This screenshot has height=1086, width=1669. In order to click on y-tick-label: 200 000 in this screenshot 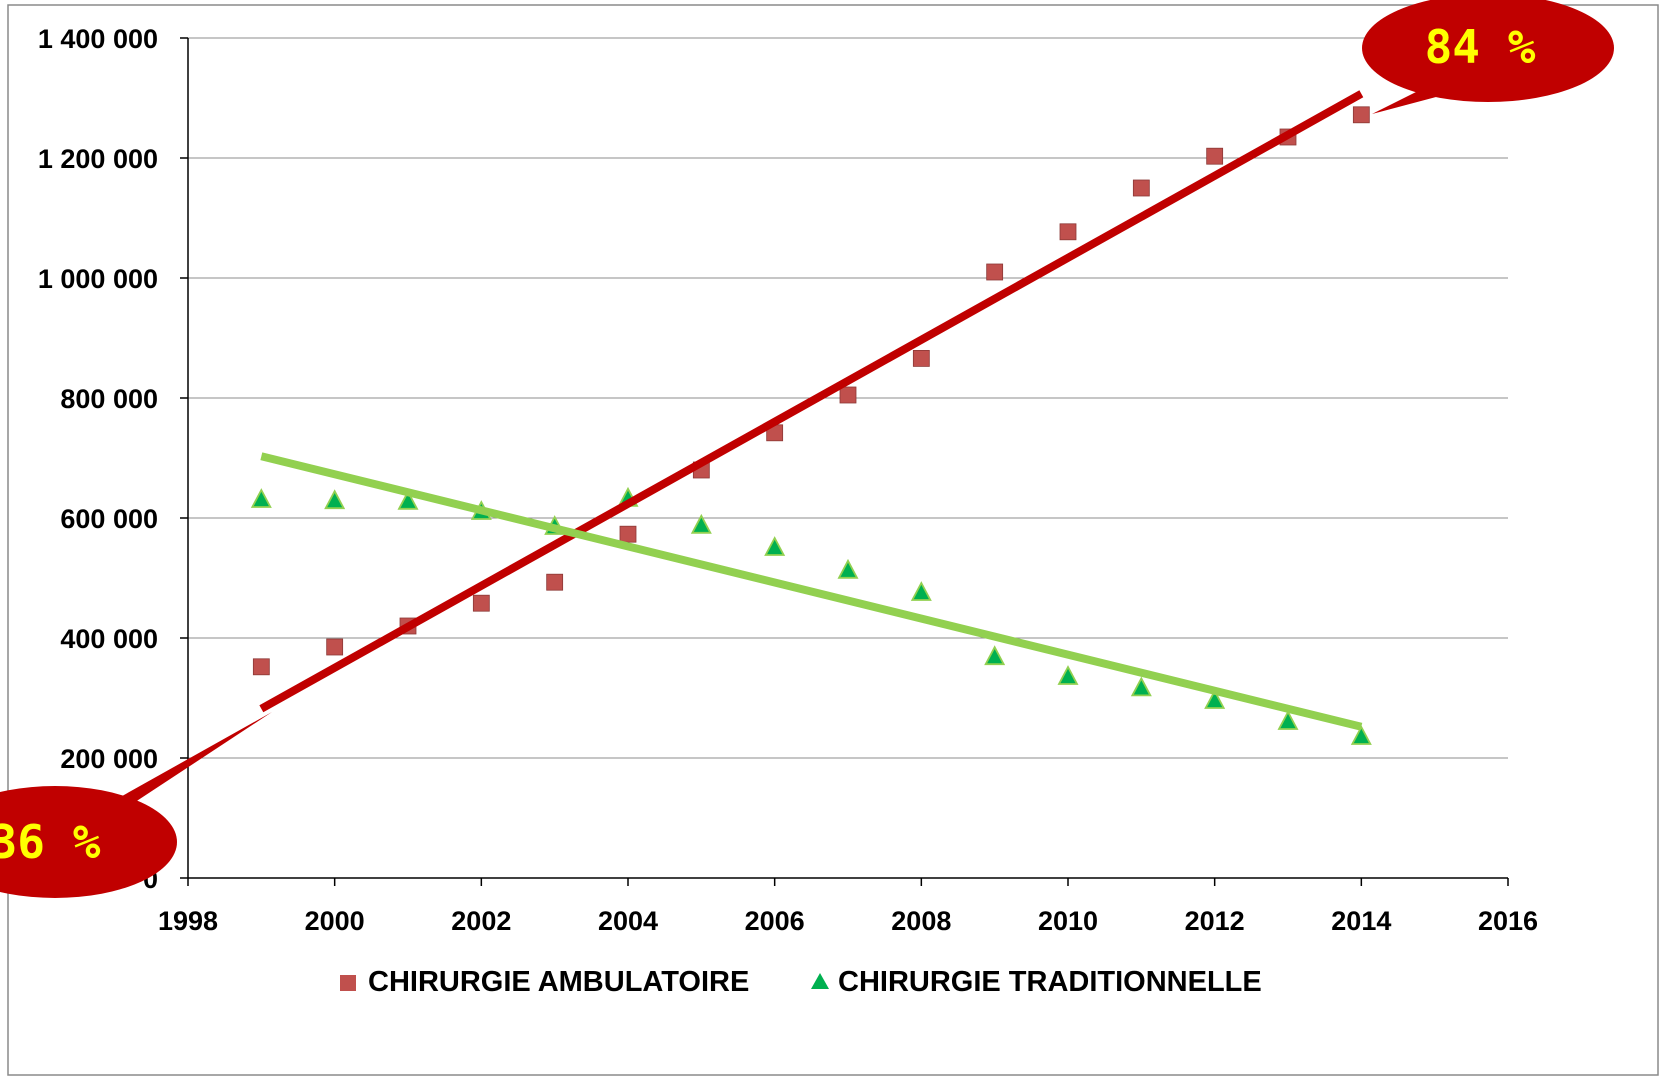, I will do `click(109, 759)`.